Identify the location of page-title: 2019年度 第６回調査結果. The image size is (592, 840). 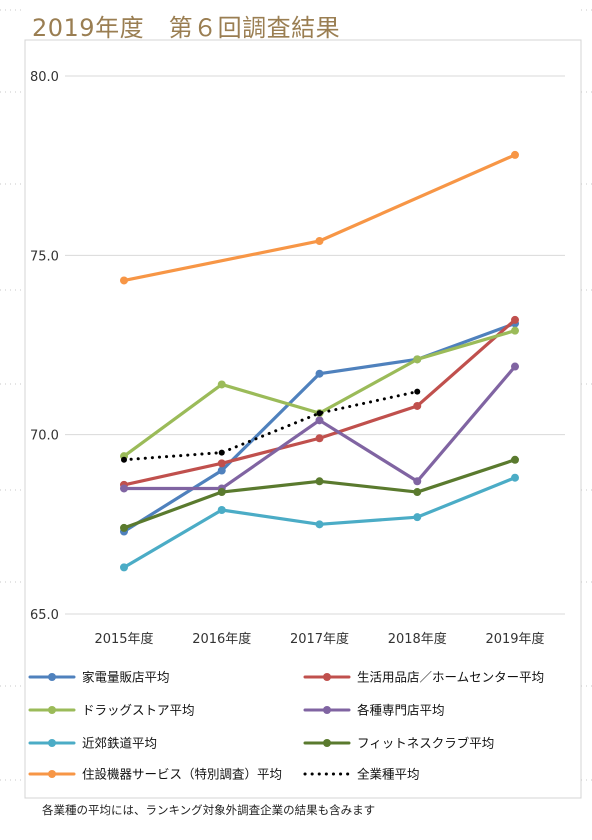
(186, 28).